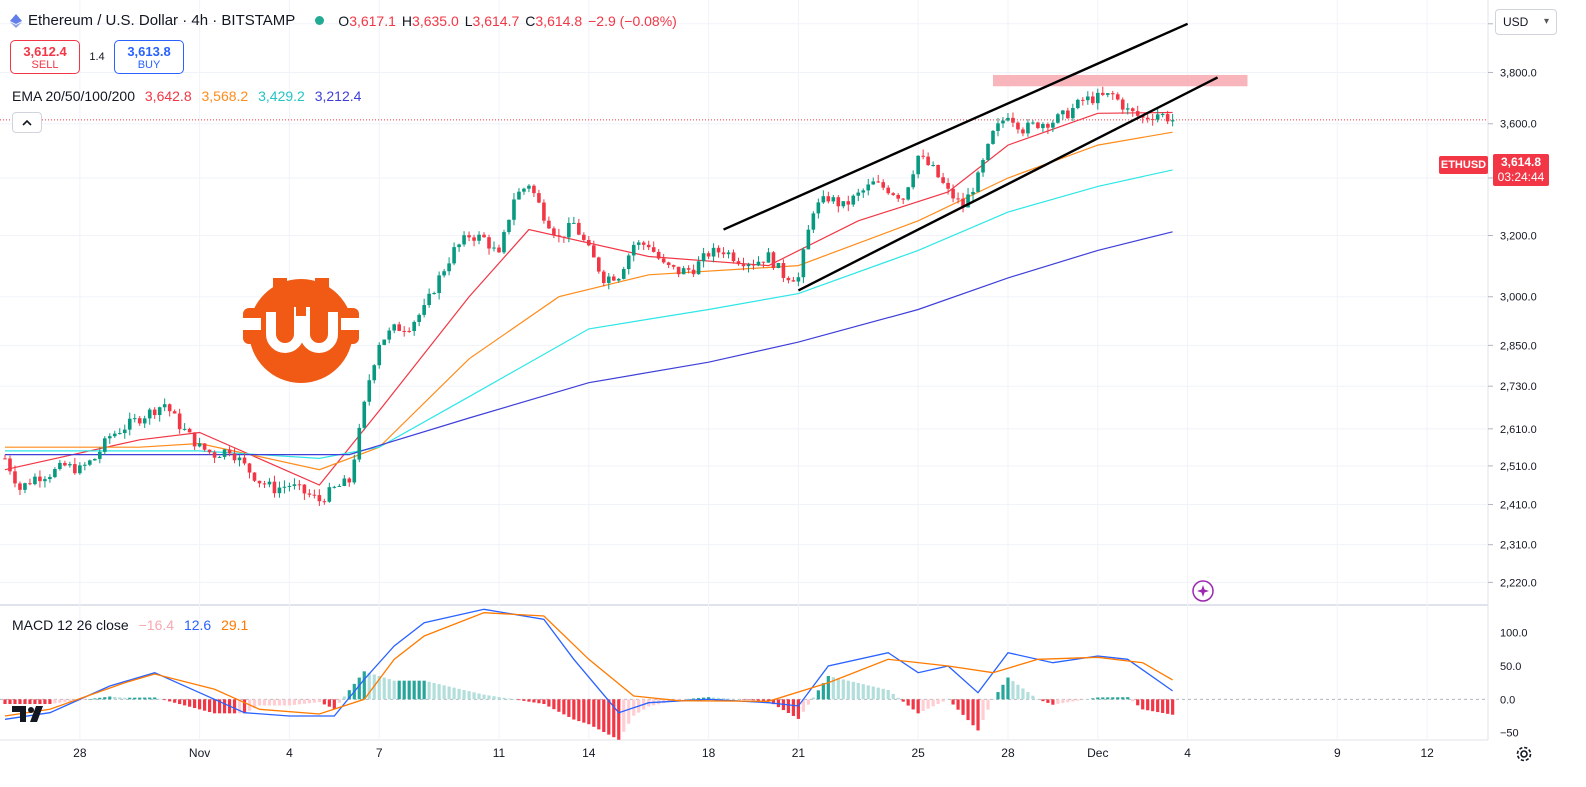  What do you see at coordinates (31, 714) in the screenshot?
I see `tradingview-logo` at bounding box center [31, 714].